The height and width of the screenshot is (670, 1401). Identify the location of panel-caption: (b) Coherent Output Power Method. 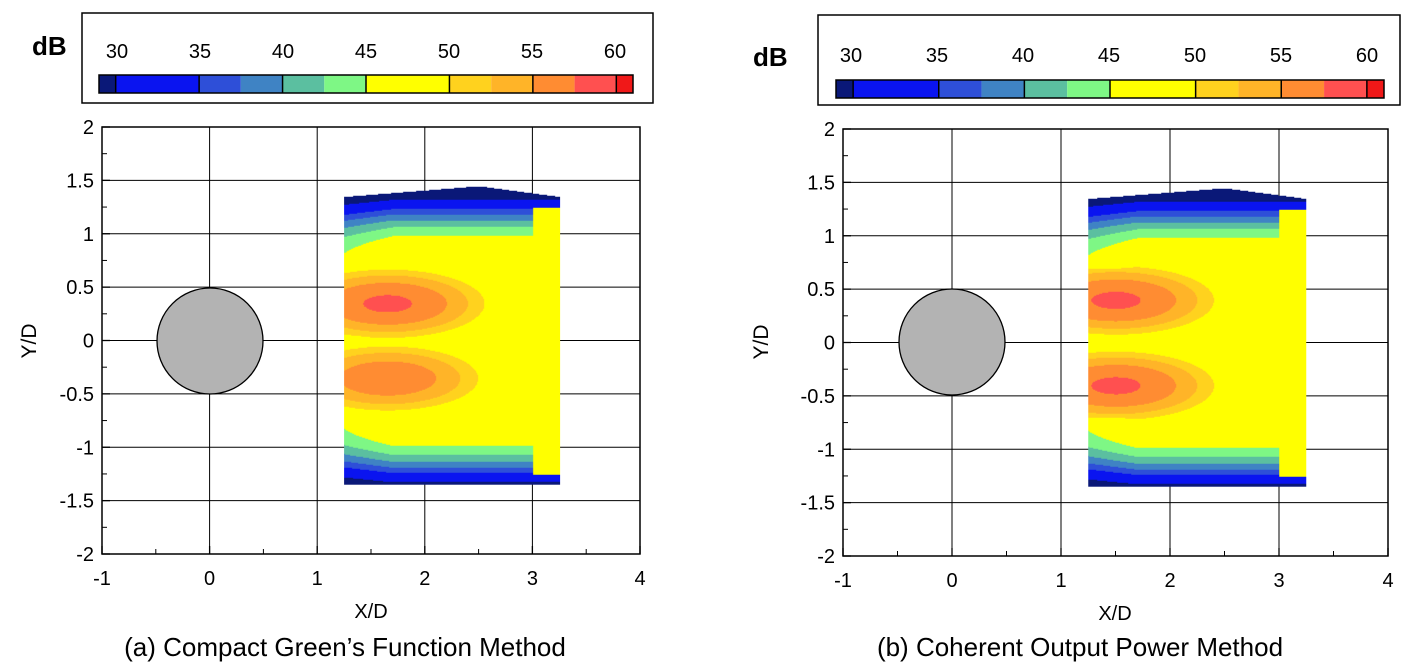
(1080, 647).